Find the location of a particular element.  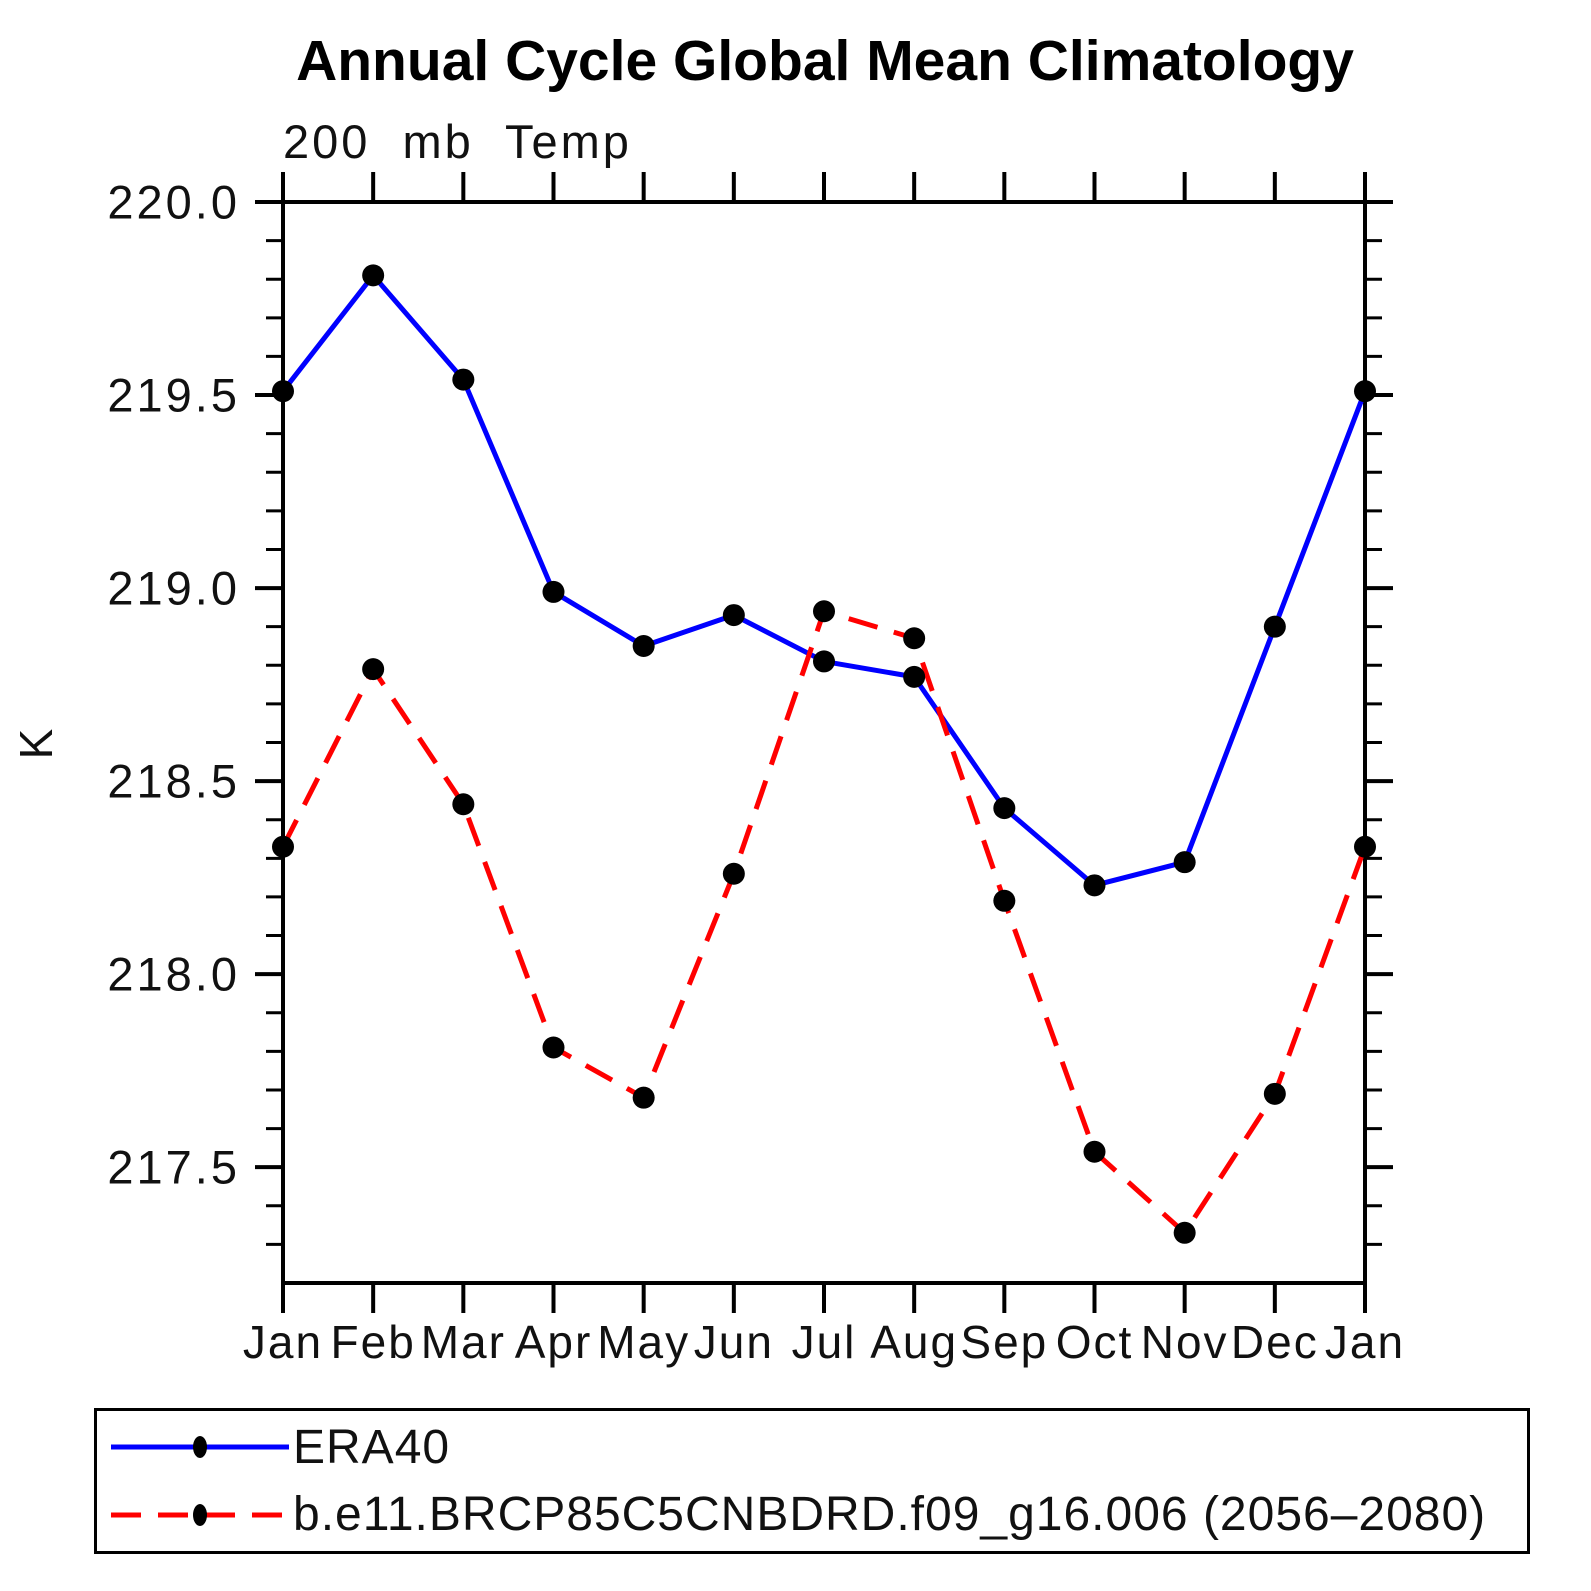

chart-subtitle: 200 mb Temp is located at coordinates (457, 141).